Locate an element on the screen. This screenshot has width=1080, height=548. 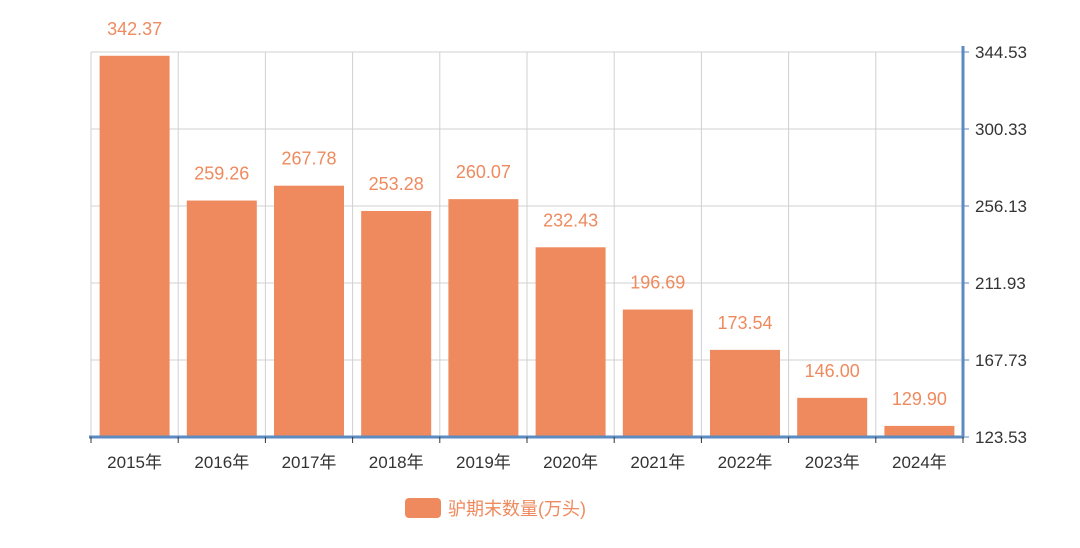
y-tick-label: 256.13 is located at coordinates (1001, 206).